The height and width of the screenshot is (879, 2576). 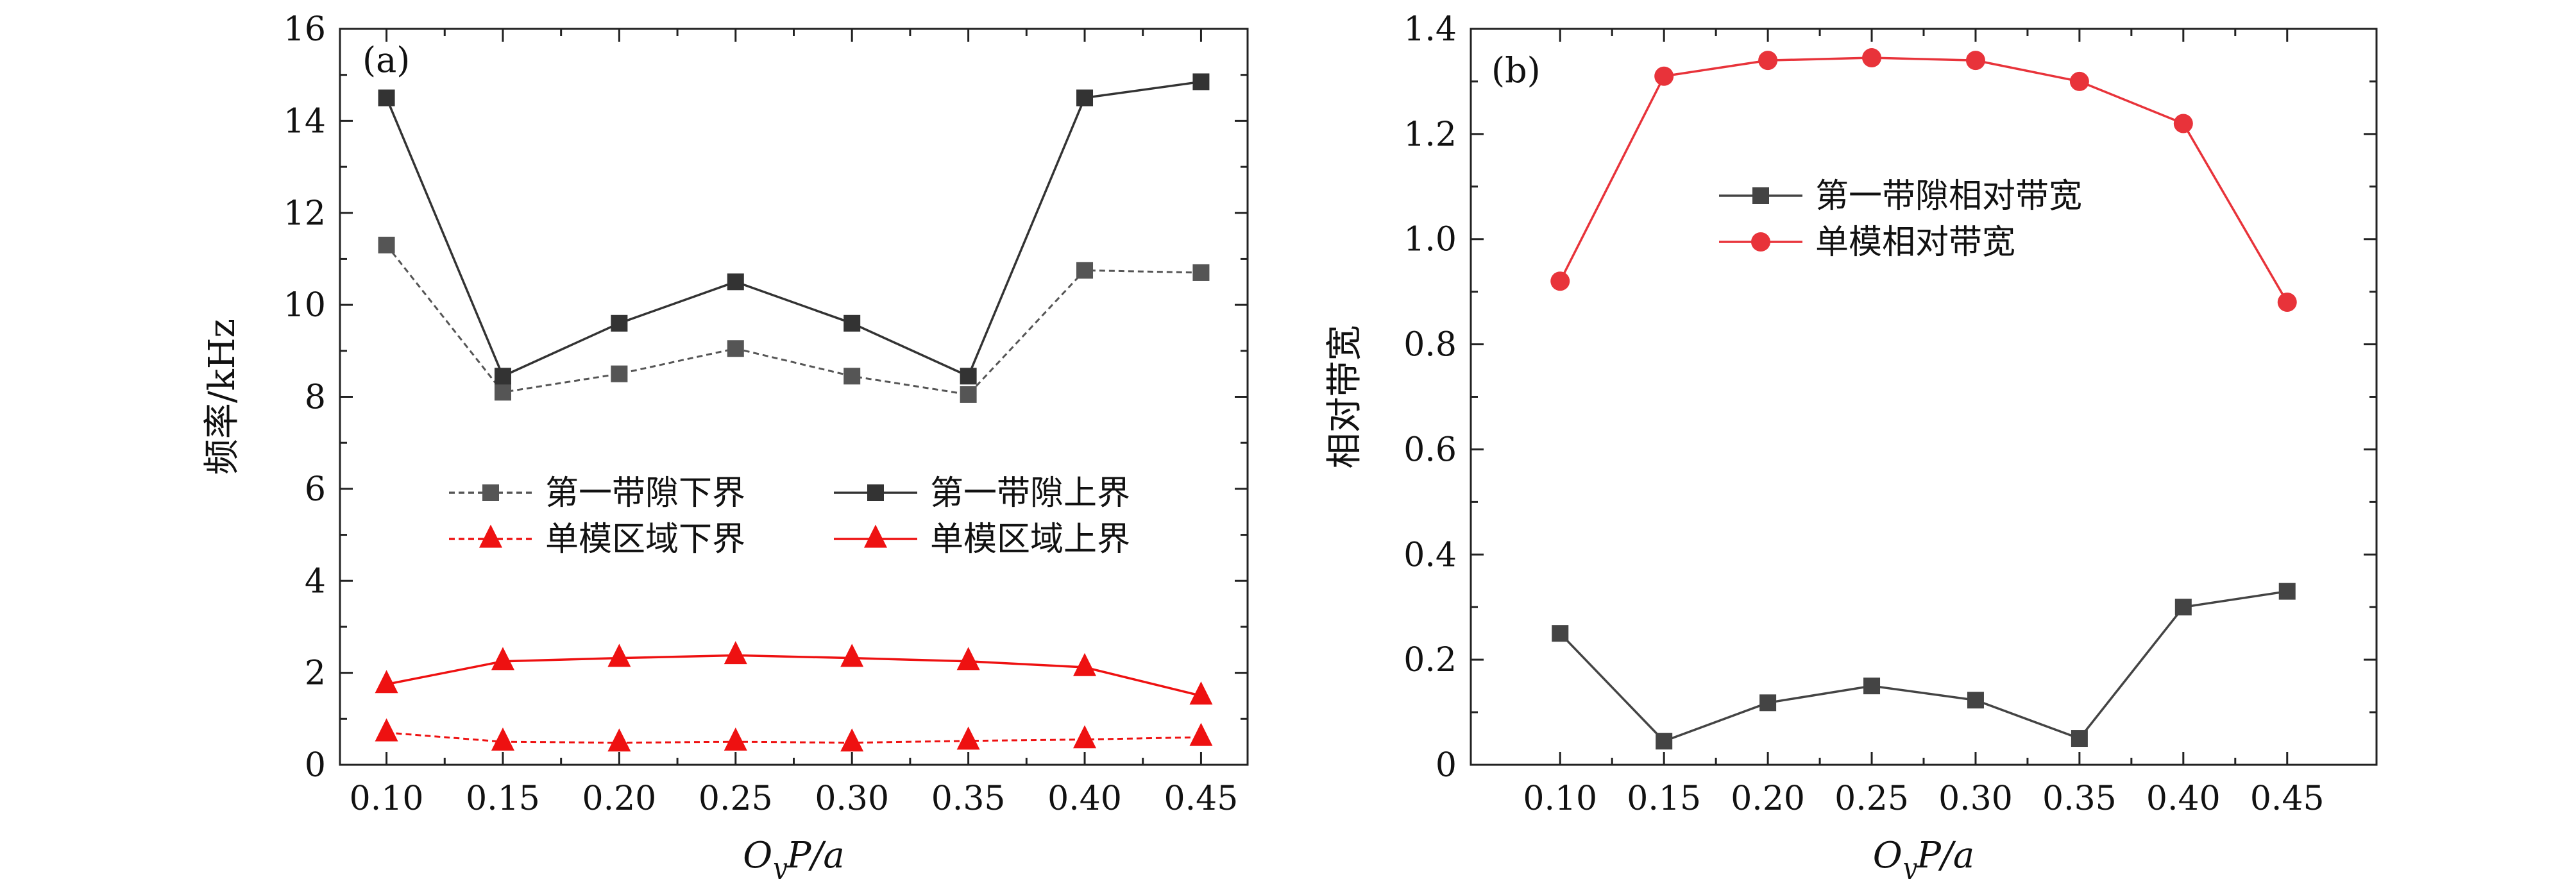 I want to click on y-tick-label: 6, so click(x=315, y=489).